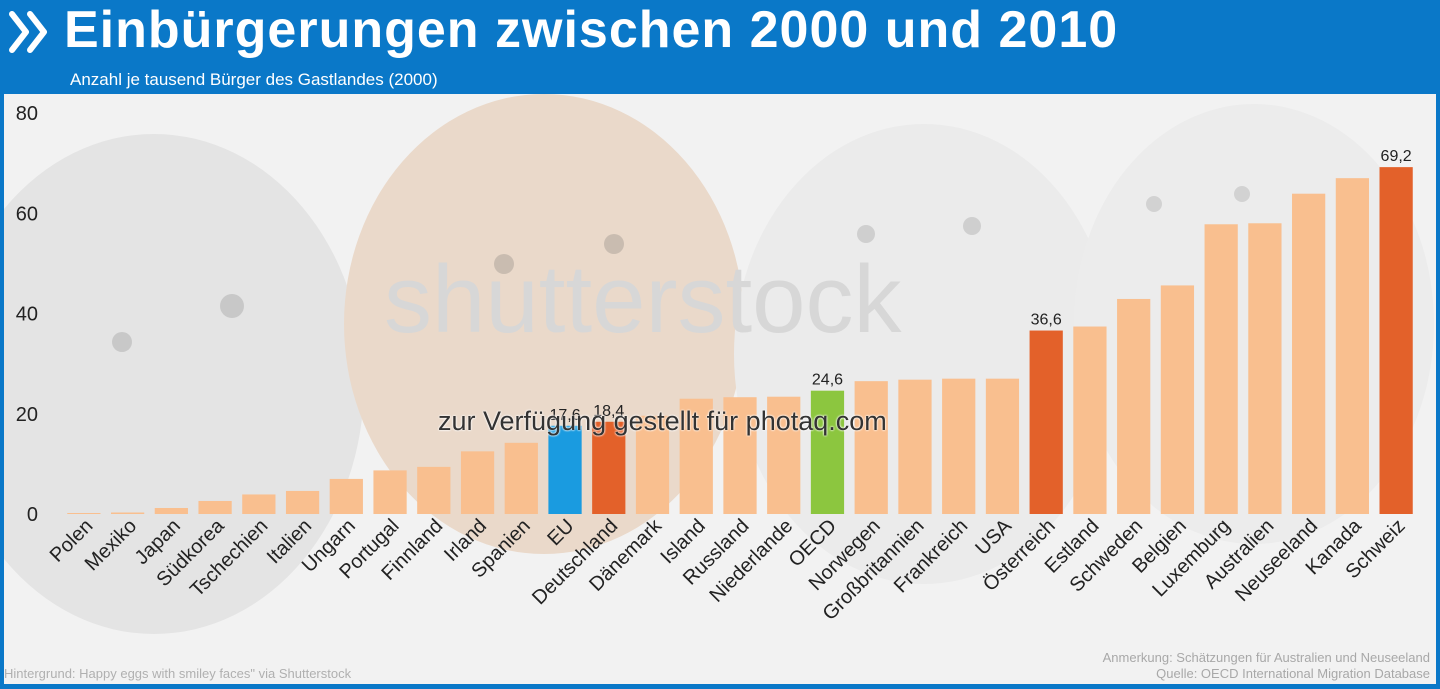  I want to click on y-axis: 0 20 40 60 80, so click(27, 314).